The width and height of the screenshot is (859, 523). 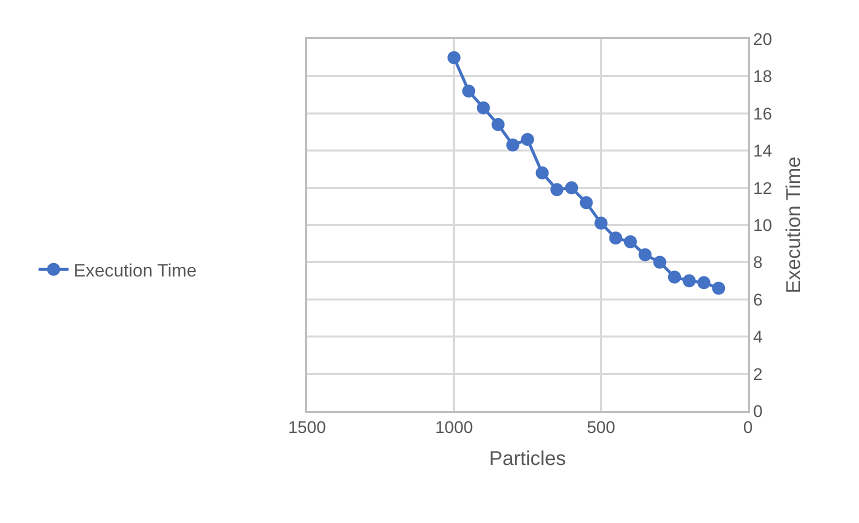 What do you see at coordinates (762, 39) in the screenshot?
I see `y-tick-label: 20` at bounding box center [762, 39].